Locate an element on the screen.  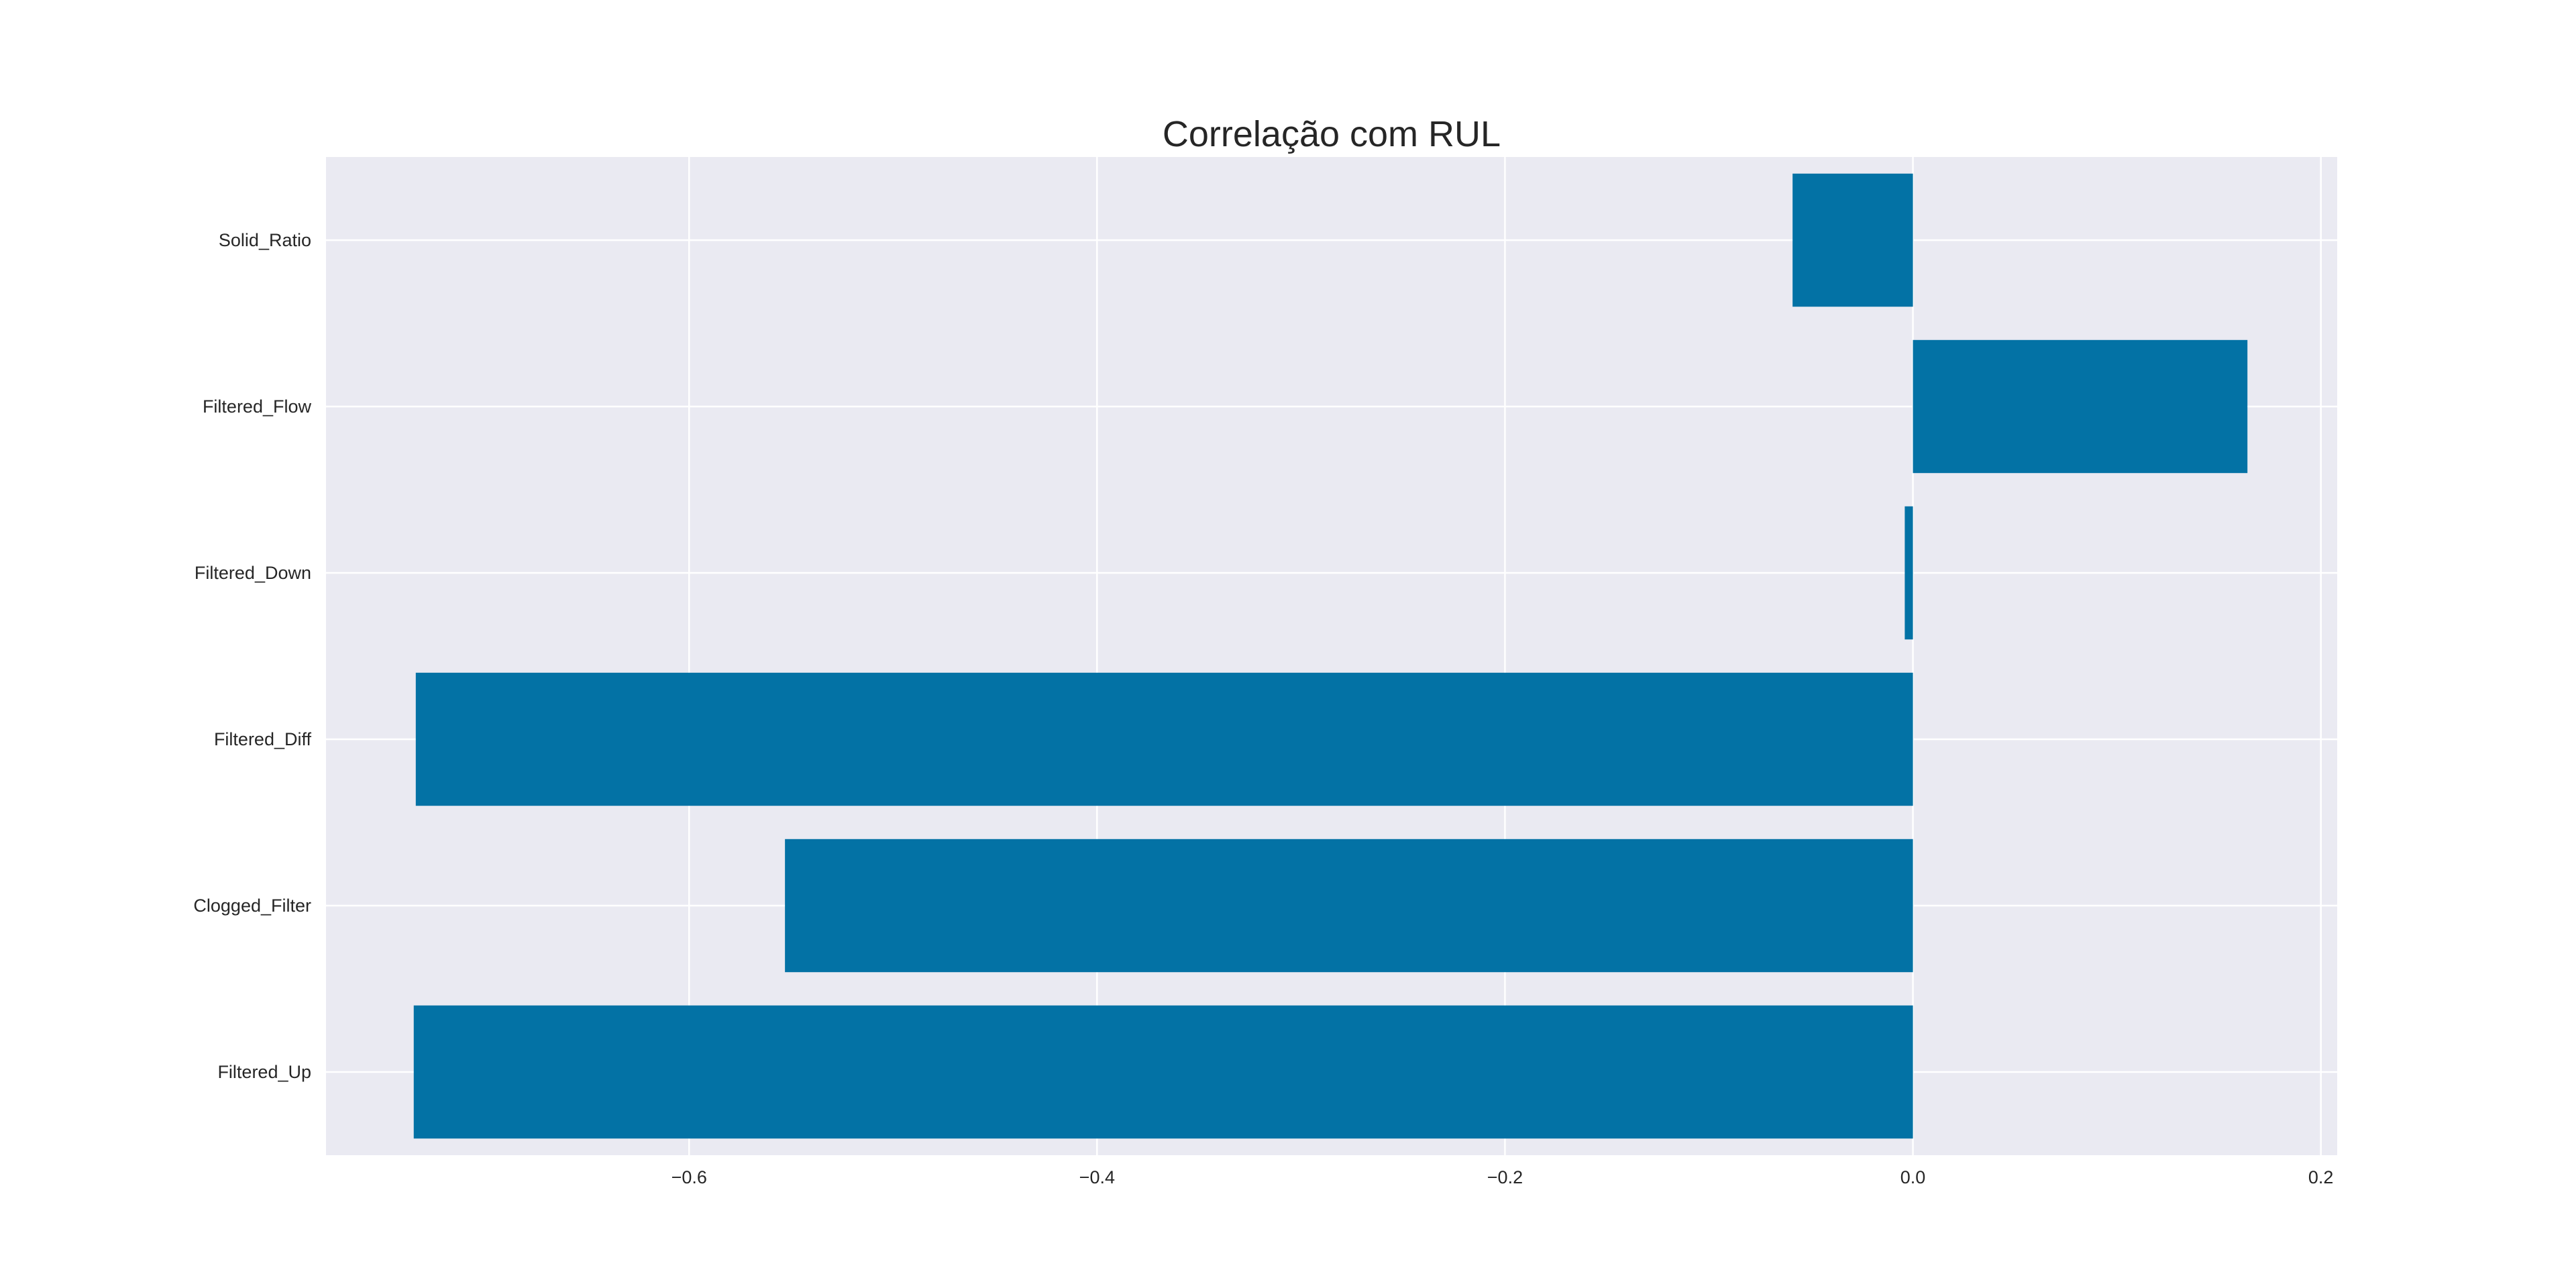
x-tick-label: −0.4 is located at coordinates (1097, 1177).